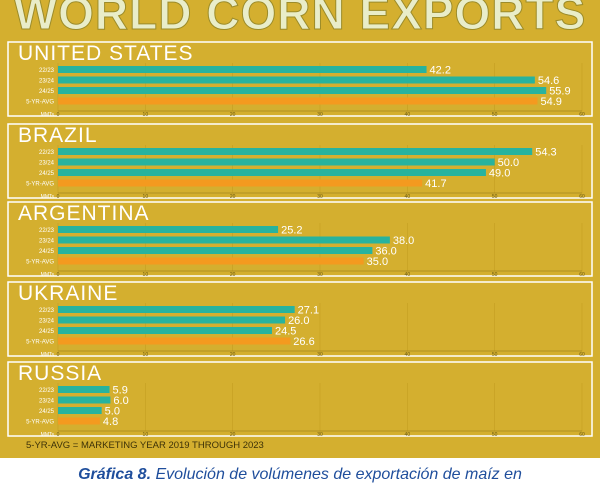 This screenshot has height=500, width=600. What do you see at coordinates (548, 81) in the screenshot?
I see `bar-value-label: 54.6` at bounding box center [548, 81].